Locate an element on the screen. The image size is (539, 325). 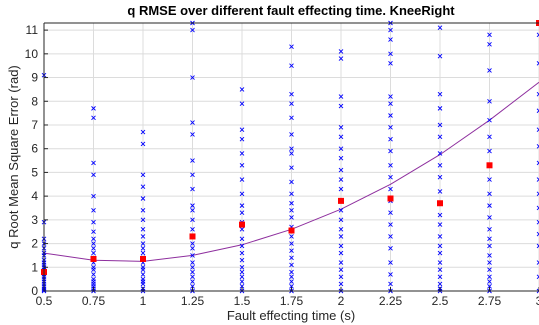
x-tick-label: 0.75 is located at coordinates (94, 301).